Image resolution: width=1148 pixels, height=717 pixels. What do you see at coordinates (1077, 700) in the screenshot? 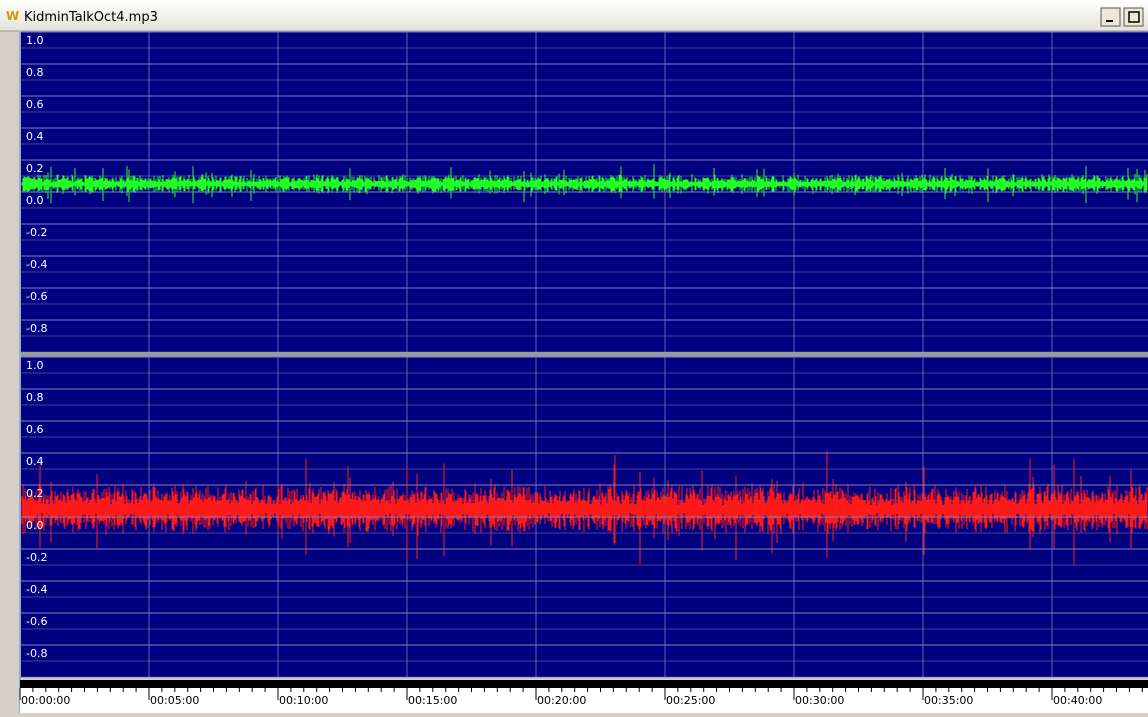
I see `time-label: 00:40:00` at bounding box center [1077, 700].